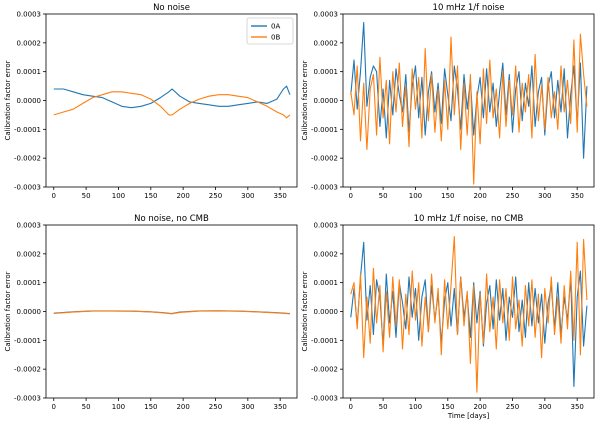 The width and height of the screenshot is (600, 421). Describe the element at coordinates (469, 219) in the screenshot. I see `chart-title: 10 mHz 1/f noise, no CMB` at that location.